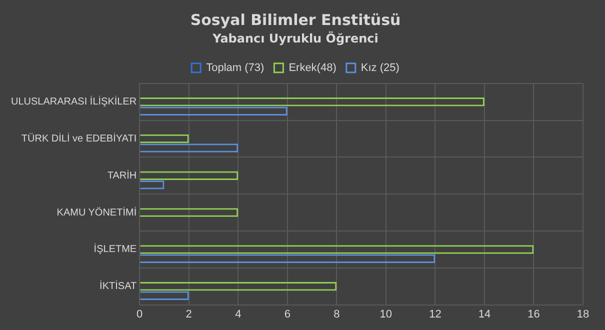  Describe the element at coordinates (534, 314) in the screenshot. I see `x-tick-label: 16` at that location.